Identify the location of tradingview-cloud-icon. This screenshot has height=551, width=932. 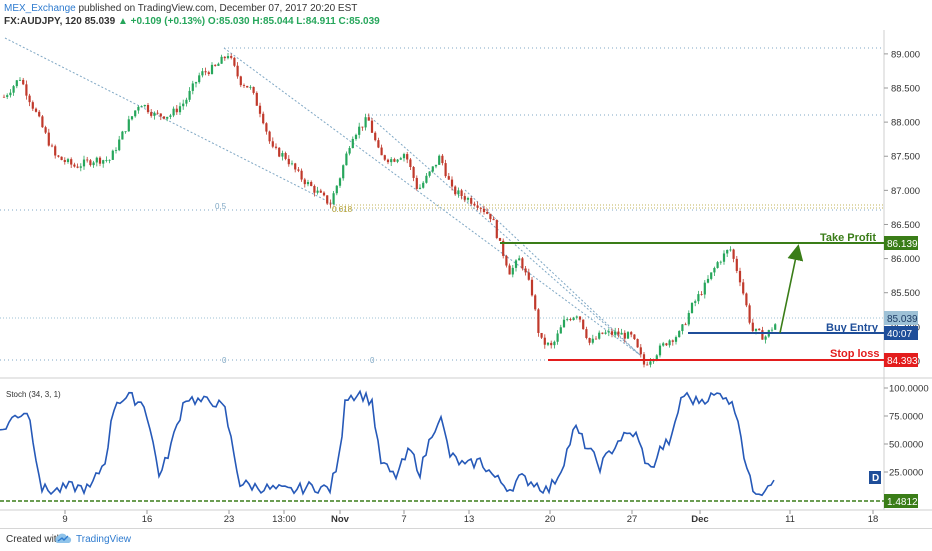
(63, 538).